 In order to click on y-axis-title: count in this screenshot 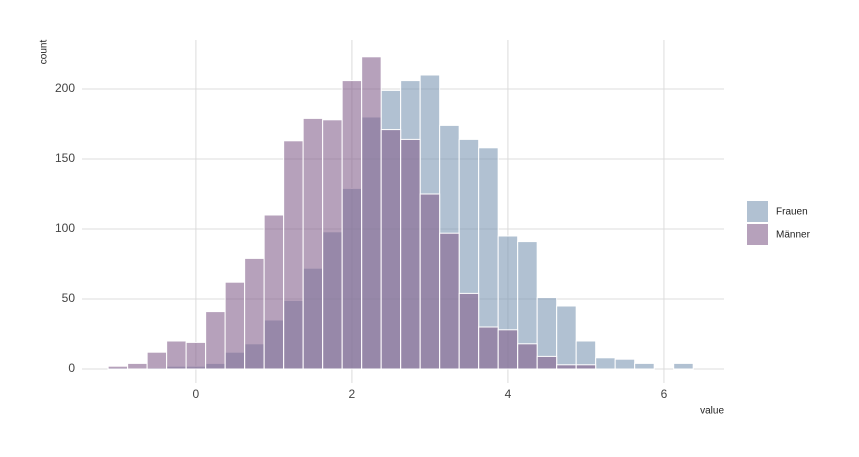, I will do `click(44, 52)`.